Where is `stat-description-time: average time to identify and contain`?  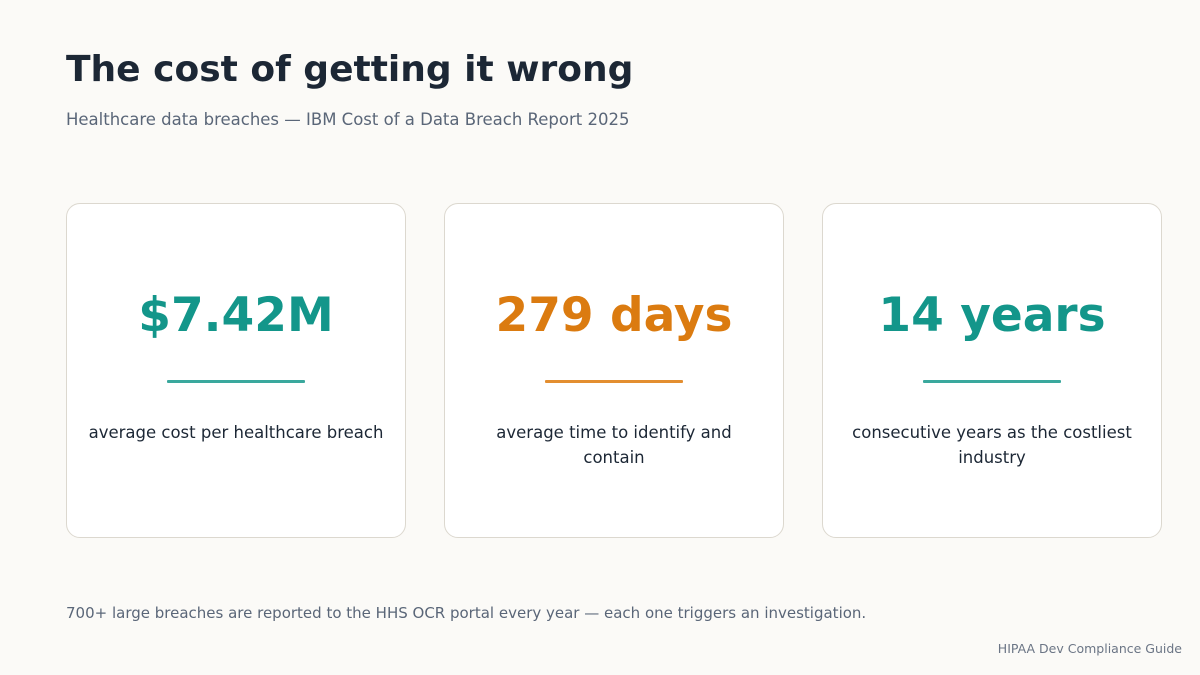 stat-description-time: average time to identify and contain is located at coordinates (614, 445).